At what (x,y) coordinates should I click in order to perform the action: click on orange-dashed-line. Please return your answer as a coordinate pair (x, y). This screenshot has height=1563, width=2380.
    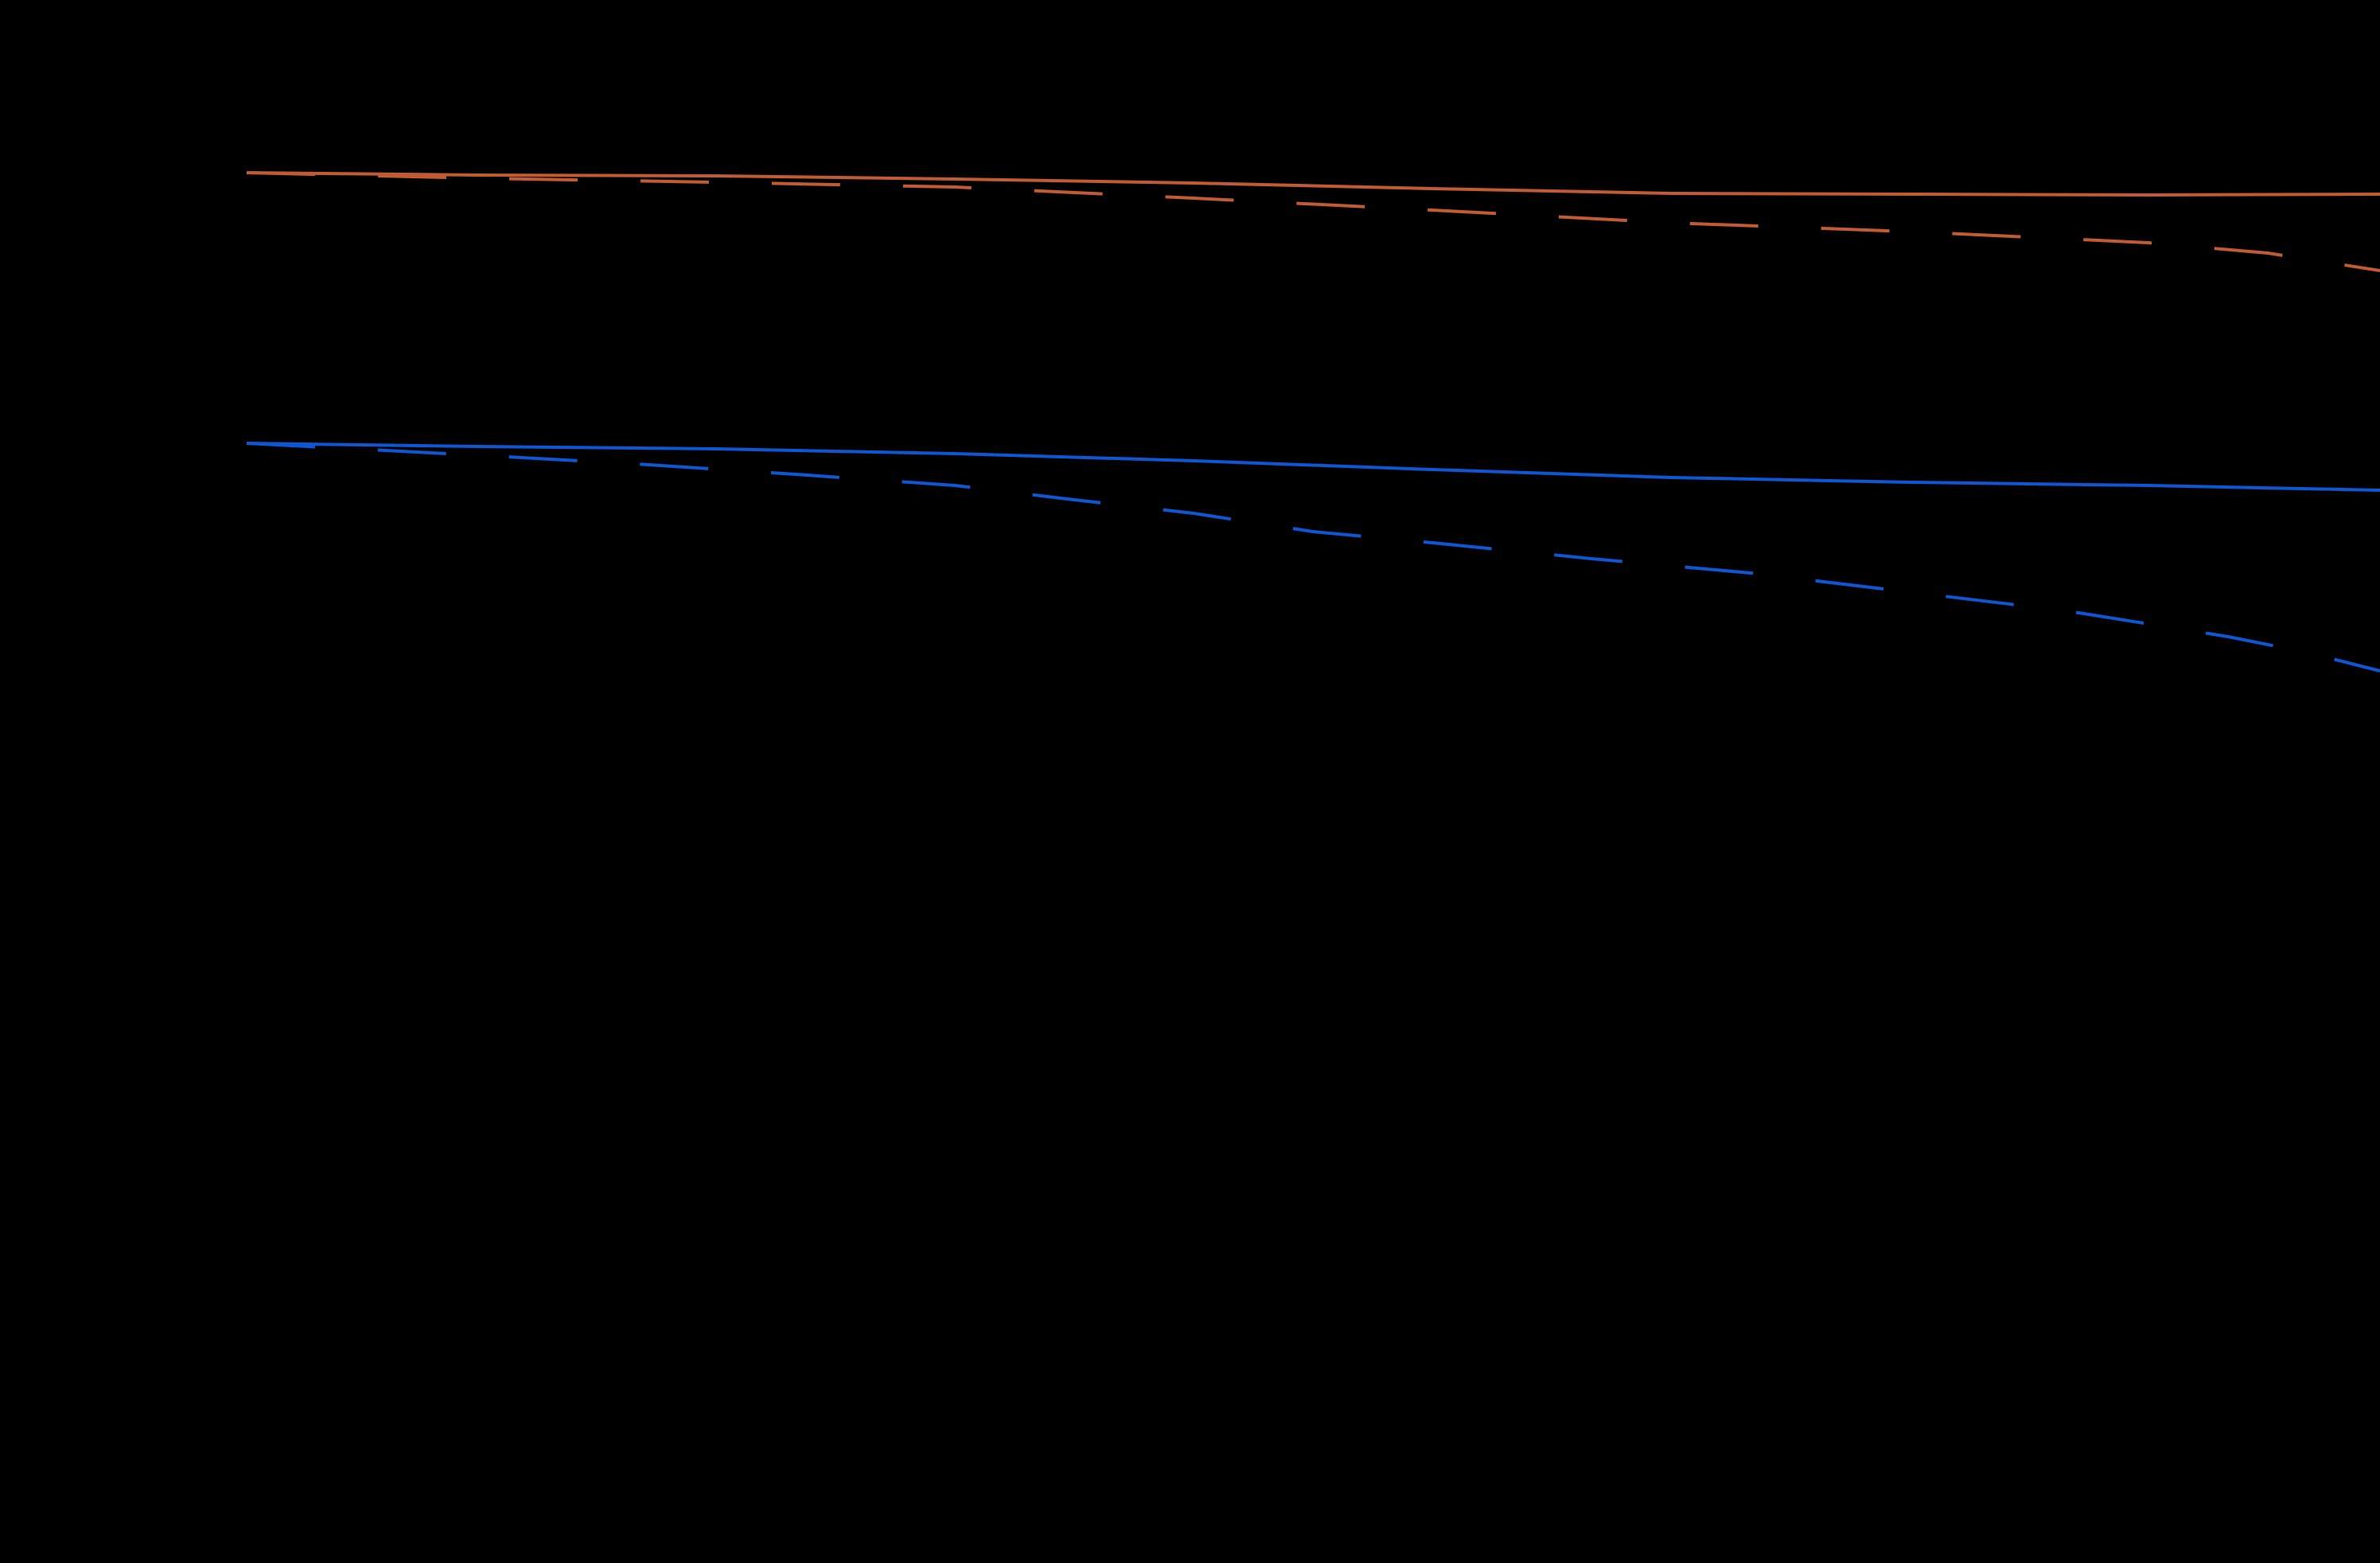
    Looking at the image, I should click on (1313, 221).